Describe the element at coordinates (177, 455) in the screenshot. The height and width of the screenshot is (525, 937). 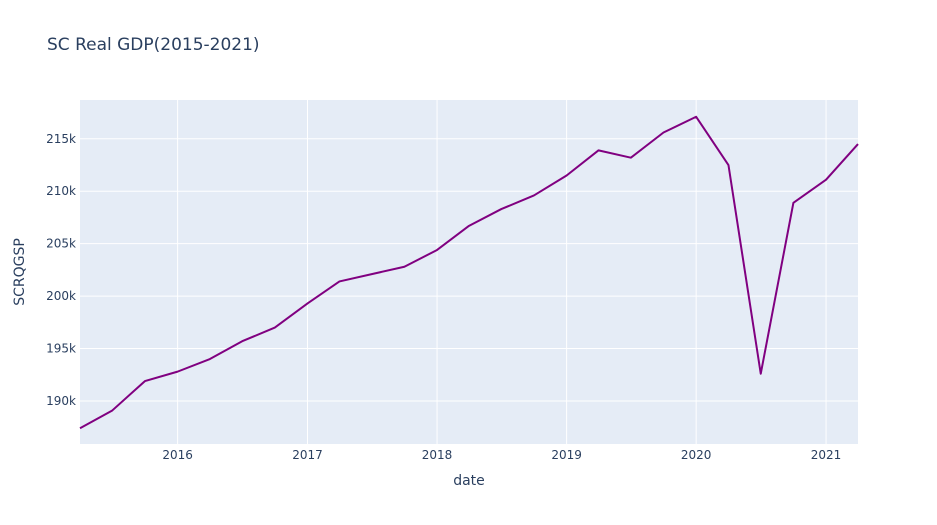
I see `x-tick-label: 2016` at that location.